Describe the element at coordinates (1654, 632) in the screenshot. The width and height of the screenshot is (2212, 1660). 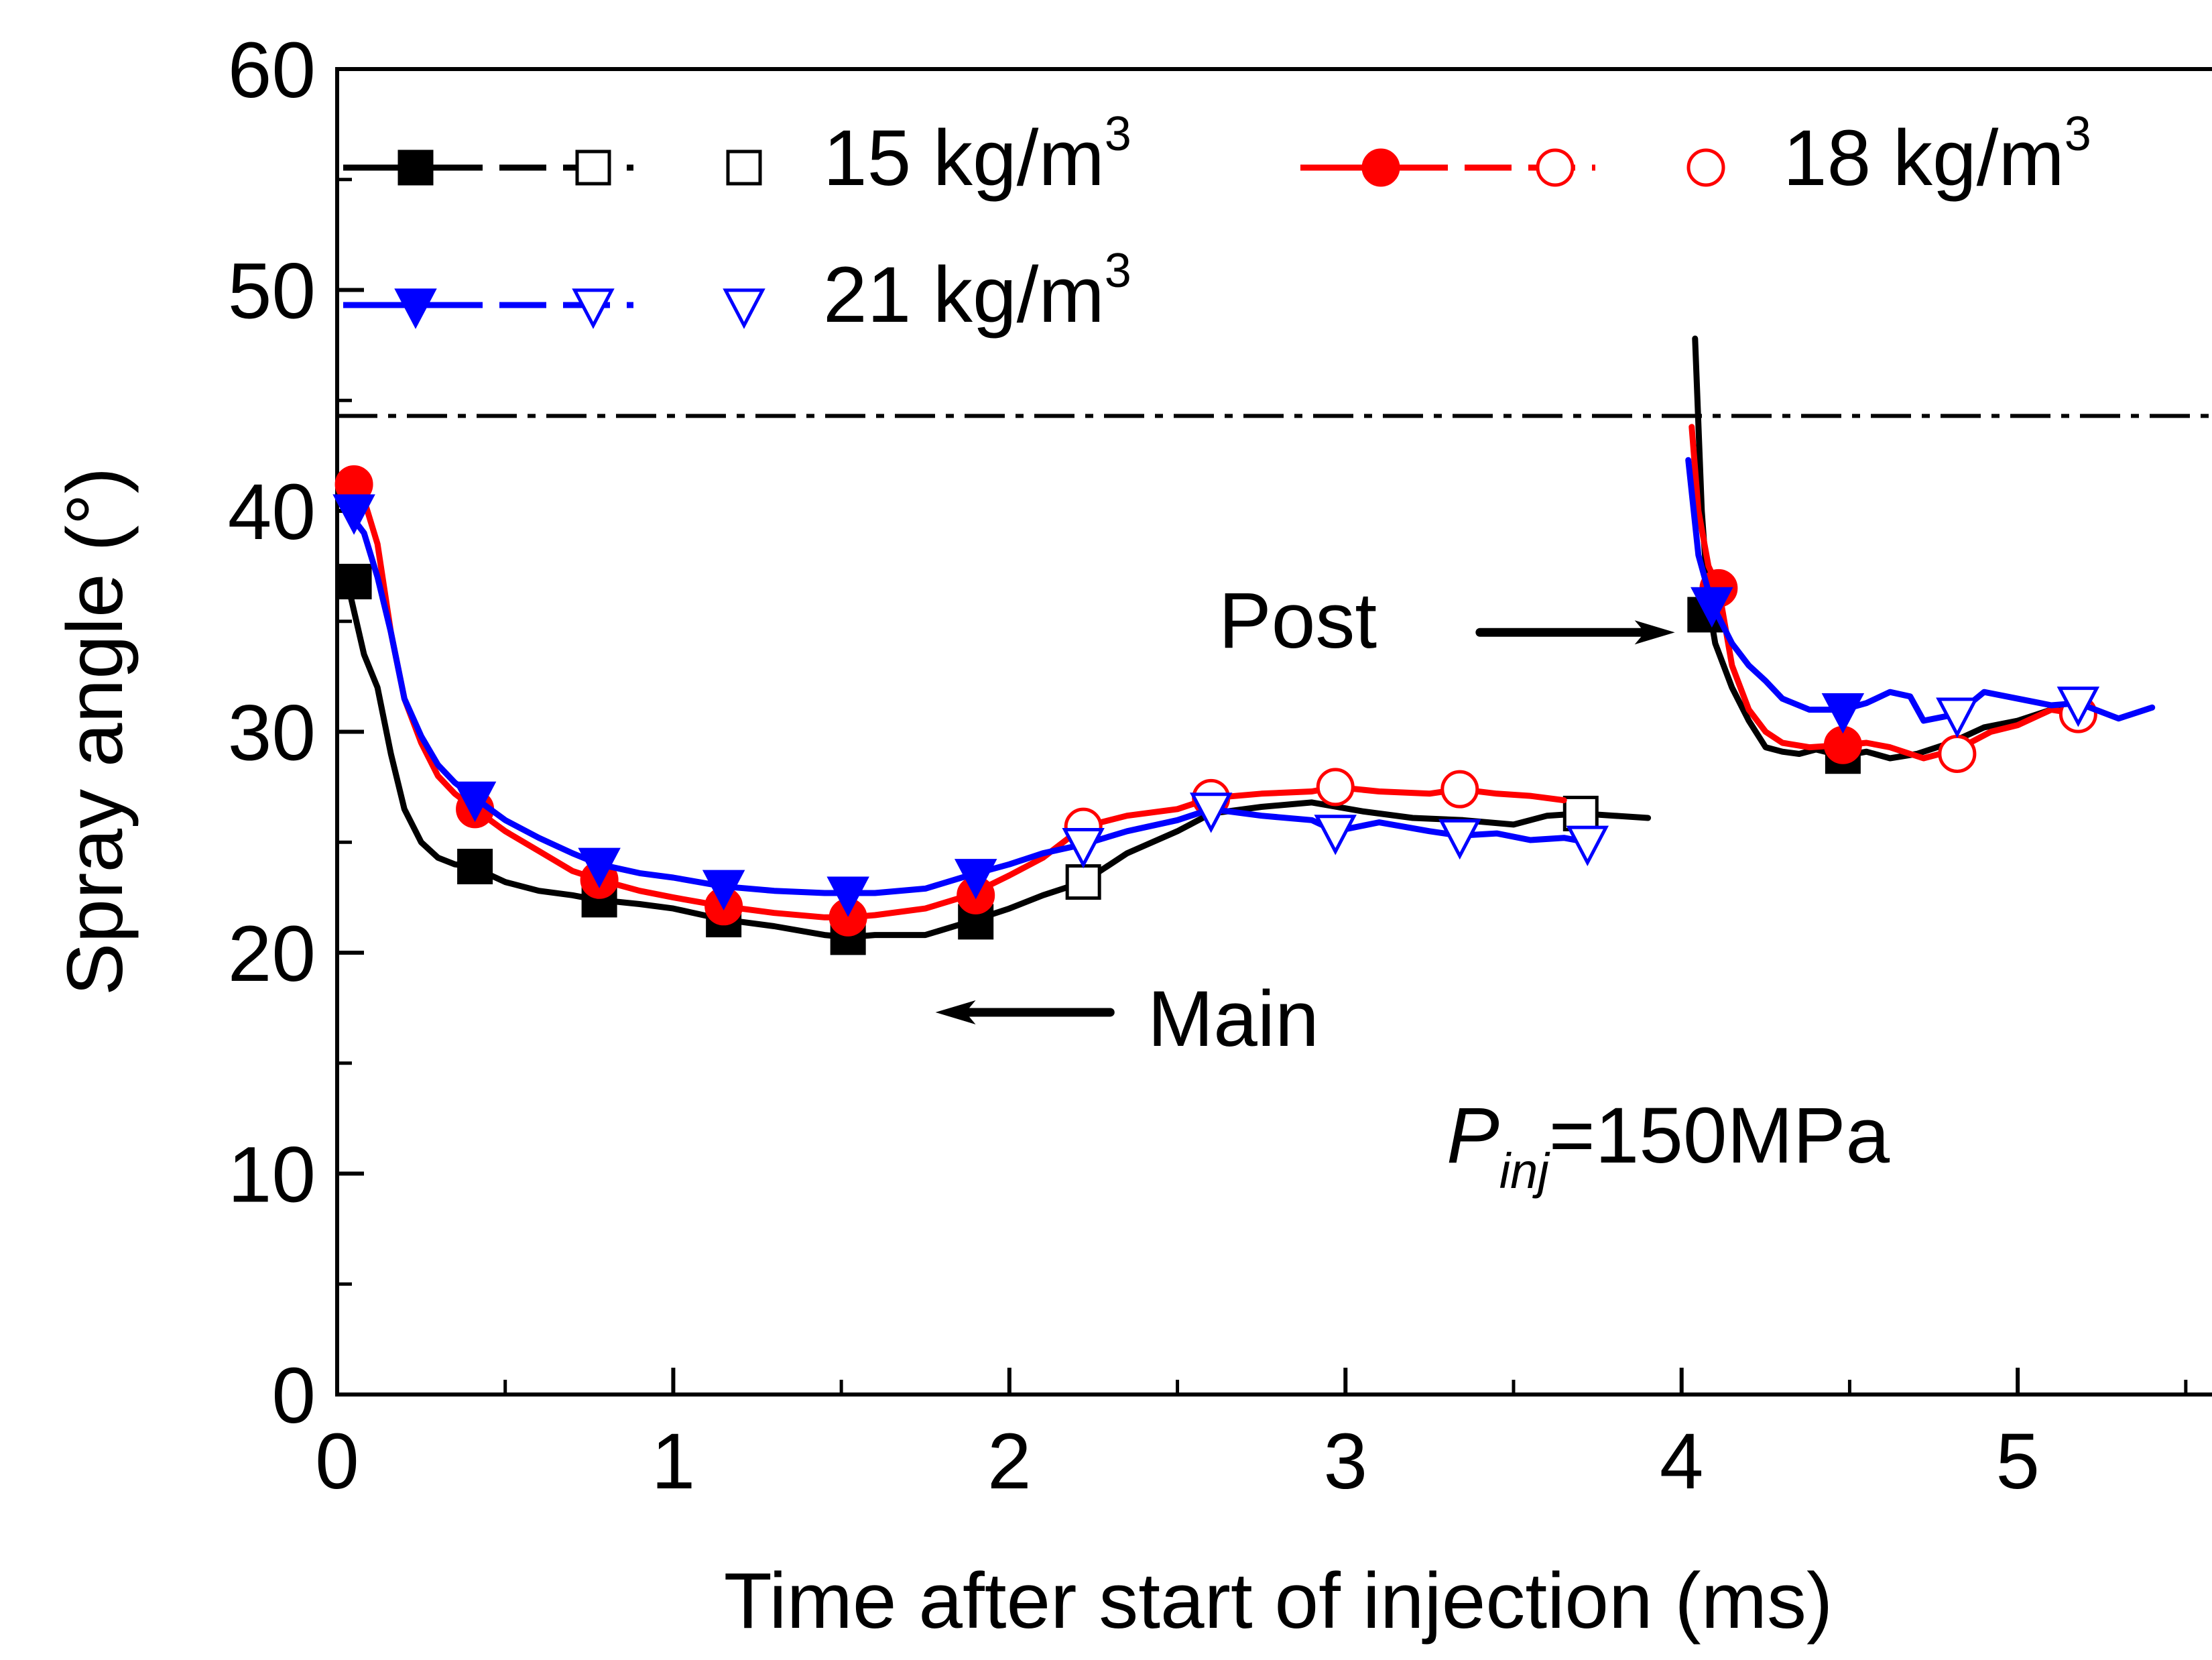
I see `post-arrow-head` at that location.